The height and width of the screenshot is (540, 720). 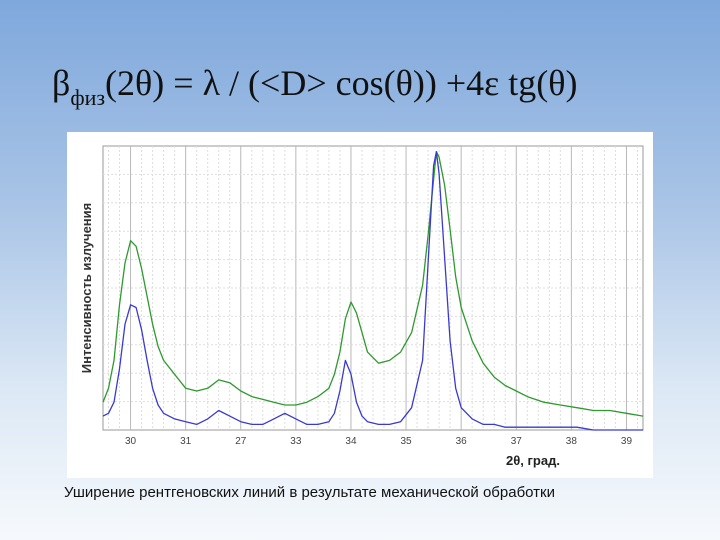 I want to click on x-tick-label: 37, so click(x=517, y=441).